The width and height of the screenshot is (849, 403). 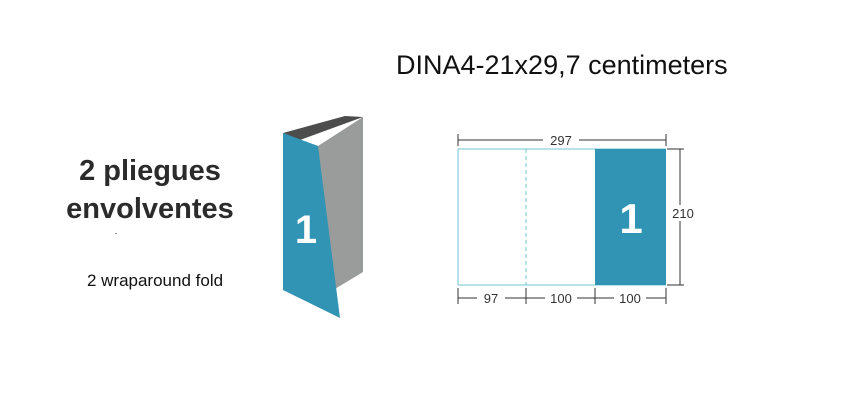 What do you see at coordinates (306, 230) in the screenshot?
I see `brochure-panel-number: 1` at bounding box center [306, 230].